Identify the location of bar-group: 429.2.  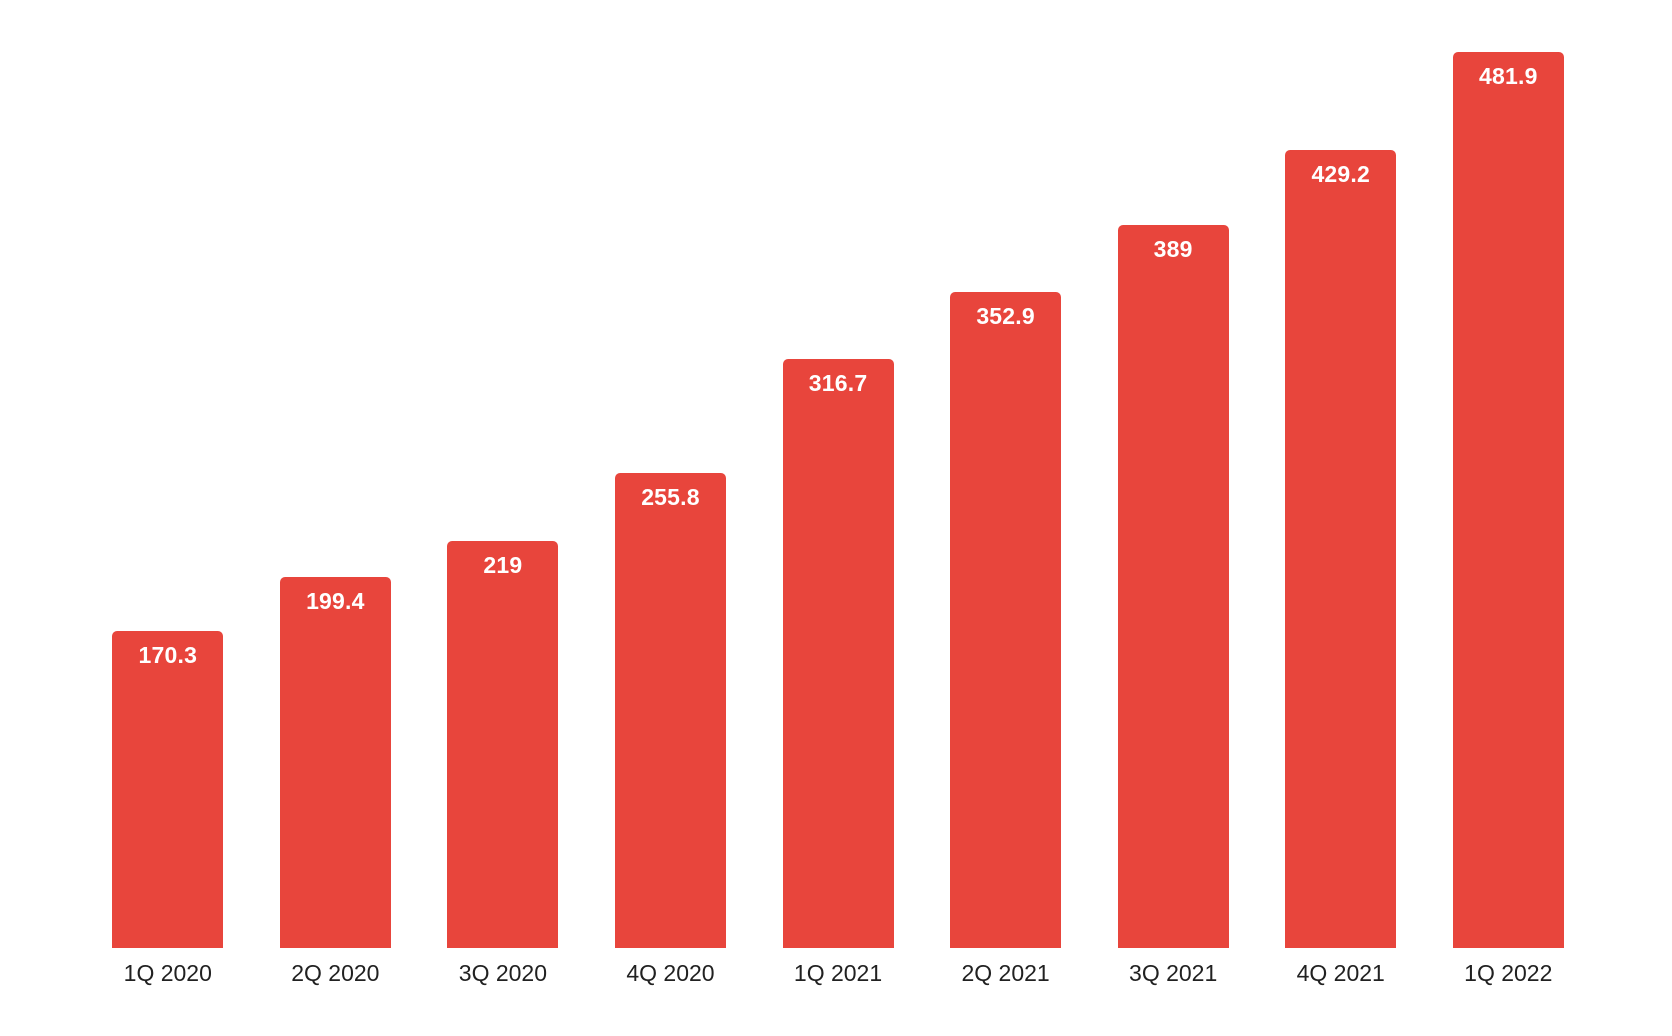
(1341, 474).